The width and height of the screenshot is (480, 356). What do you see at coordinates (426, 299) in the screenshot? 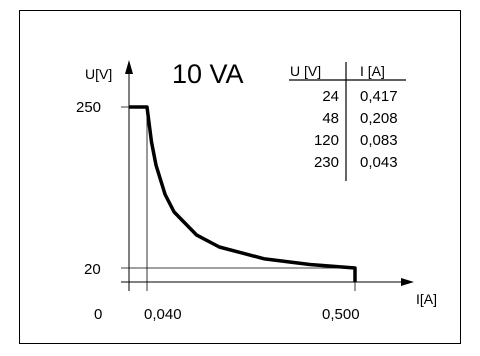
I see `x-axis-label: I[A]` at bounding box center [426, 299].